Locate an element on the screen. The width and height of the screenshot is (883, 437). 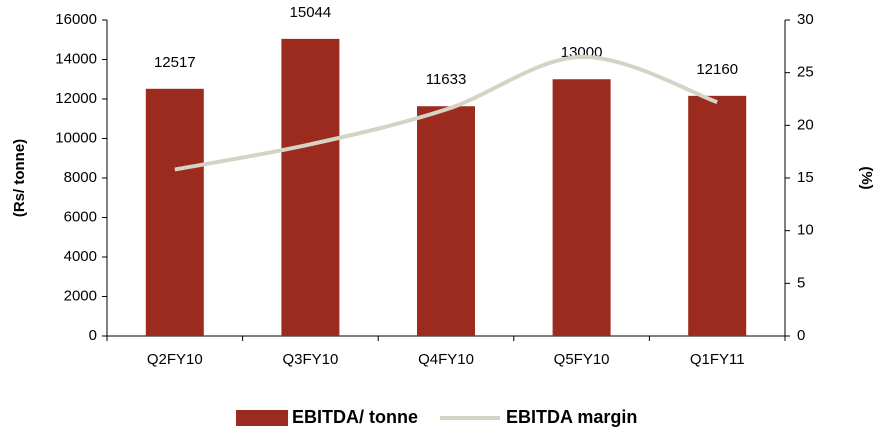
y-tick-label: 10000 is located at coordinates (76, 137).